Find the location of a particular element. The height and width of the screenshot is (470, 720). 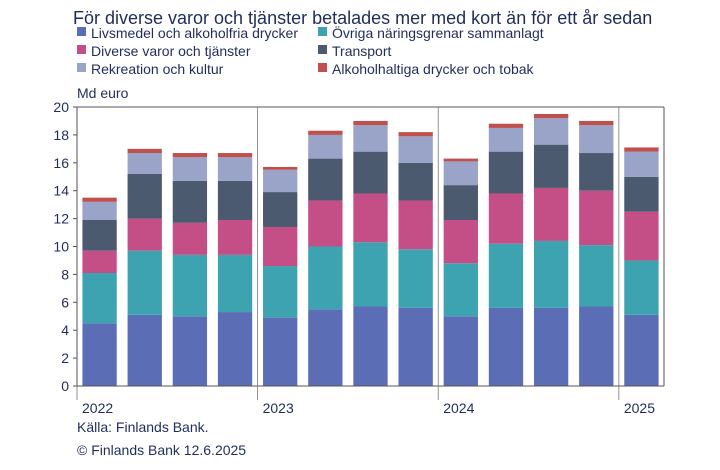

y-tick-label: 20 is located at coordinates (61, 107).